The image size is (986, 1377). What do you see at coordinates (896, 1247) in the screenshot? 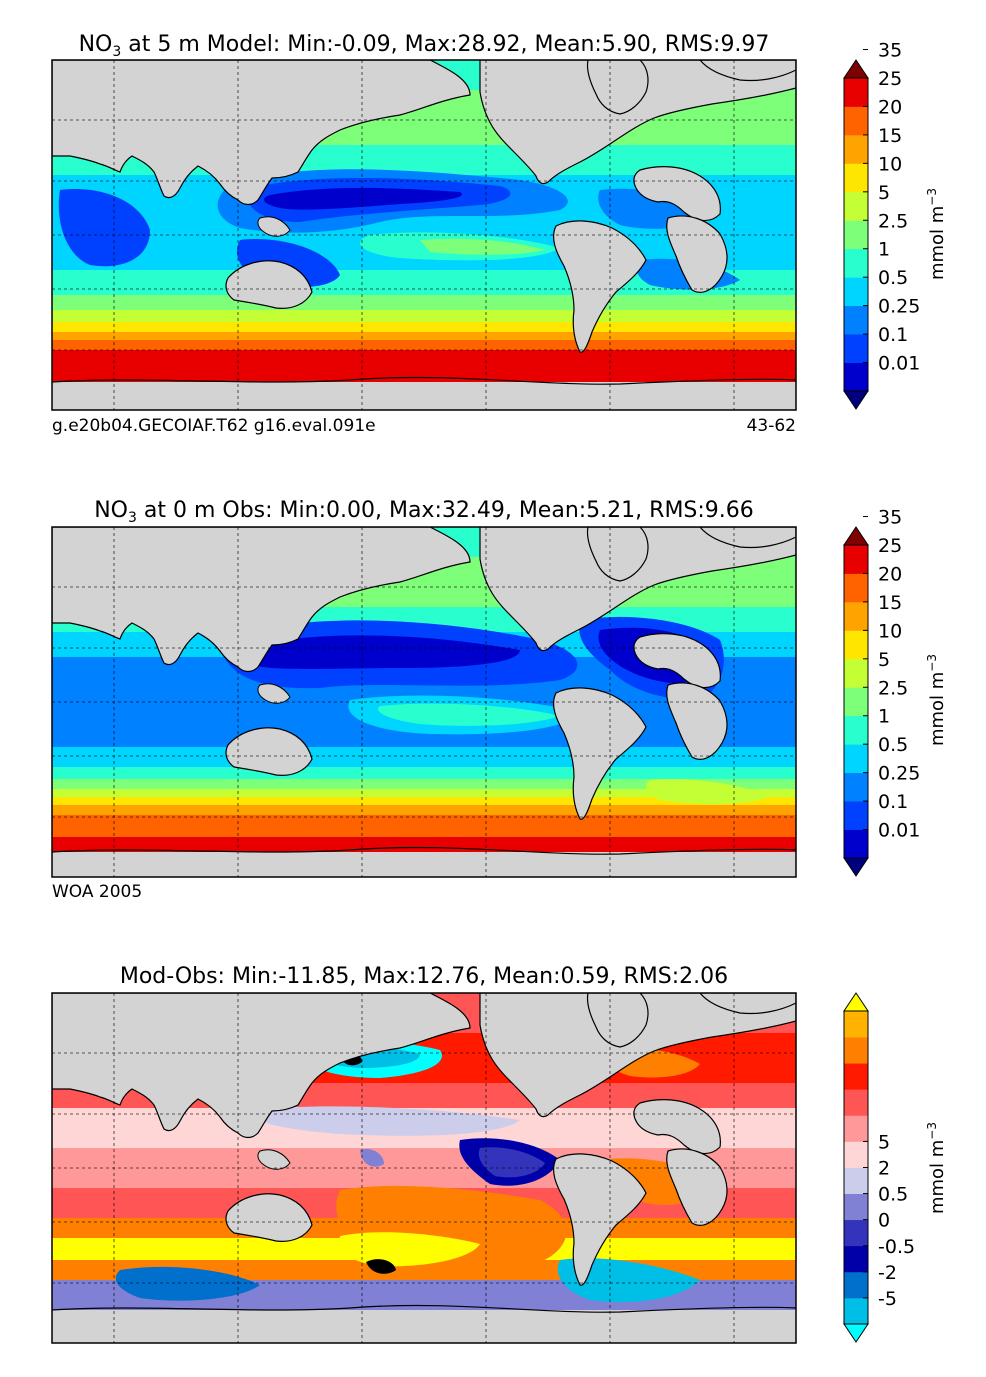
I see `colorbar-tick-label: -0.5` at bounding box center [896, 1247].